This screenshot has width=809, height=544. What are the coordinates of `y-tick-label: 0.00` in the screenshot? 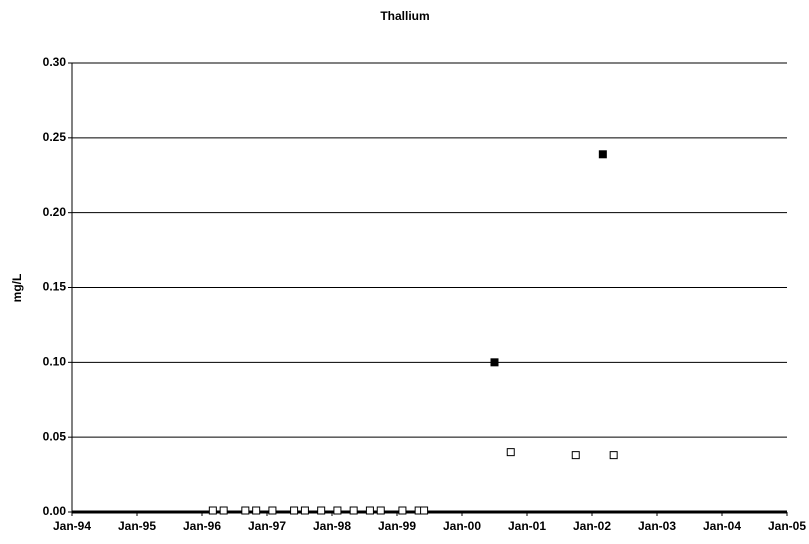 It's located at (55, 511).